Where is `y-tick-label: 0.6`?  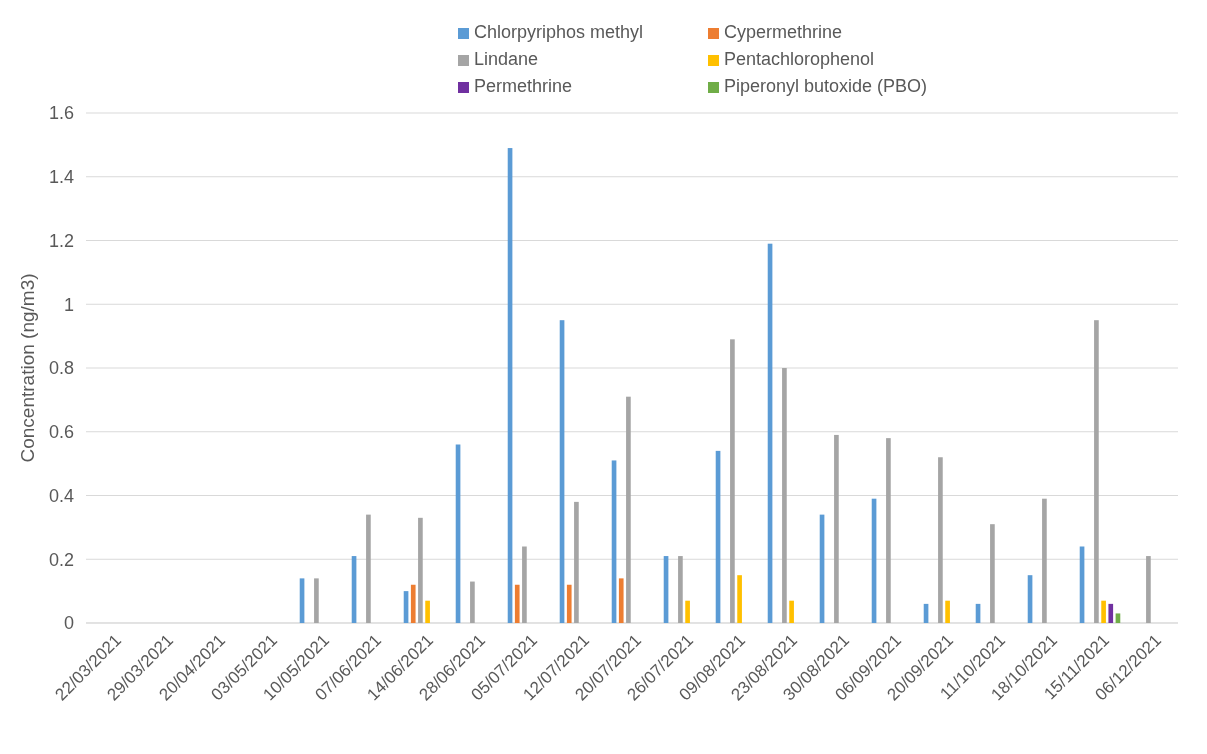 y-tick-label: 0.6 is located at coordinates (61, 432).